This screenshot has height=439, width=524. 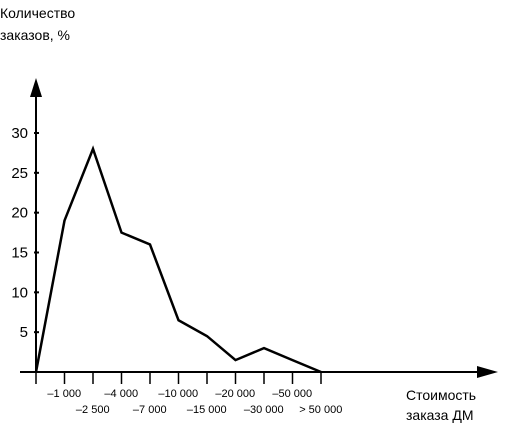 I want to click on y-tick-label: 25, so click(x=19, y=173).